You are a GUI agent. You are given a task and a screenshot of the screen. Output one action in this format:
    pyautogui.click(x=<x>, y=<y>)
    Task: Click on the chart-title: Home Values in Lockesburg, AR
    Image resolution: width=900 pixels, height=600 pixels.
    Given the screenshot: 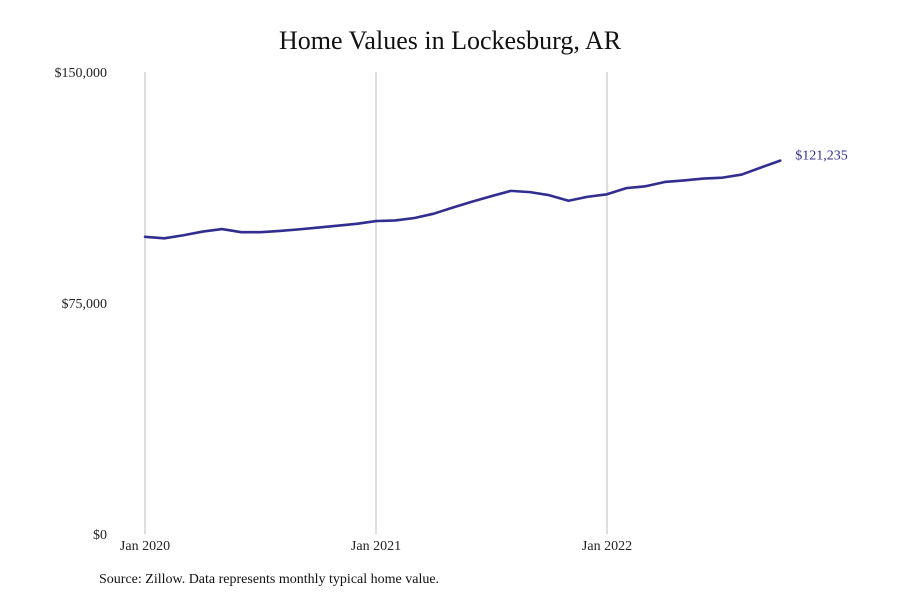 What is the action you would take?
    pyautogui.click(x=450, y=40)
    